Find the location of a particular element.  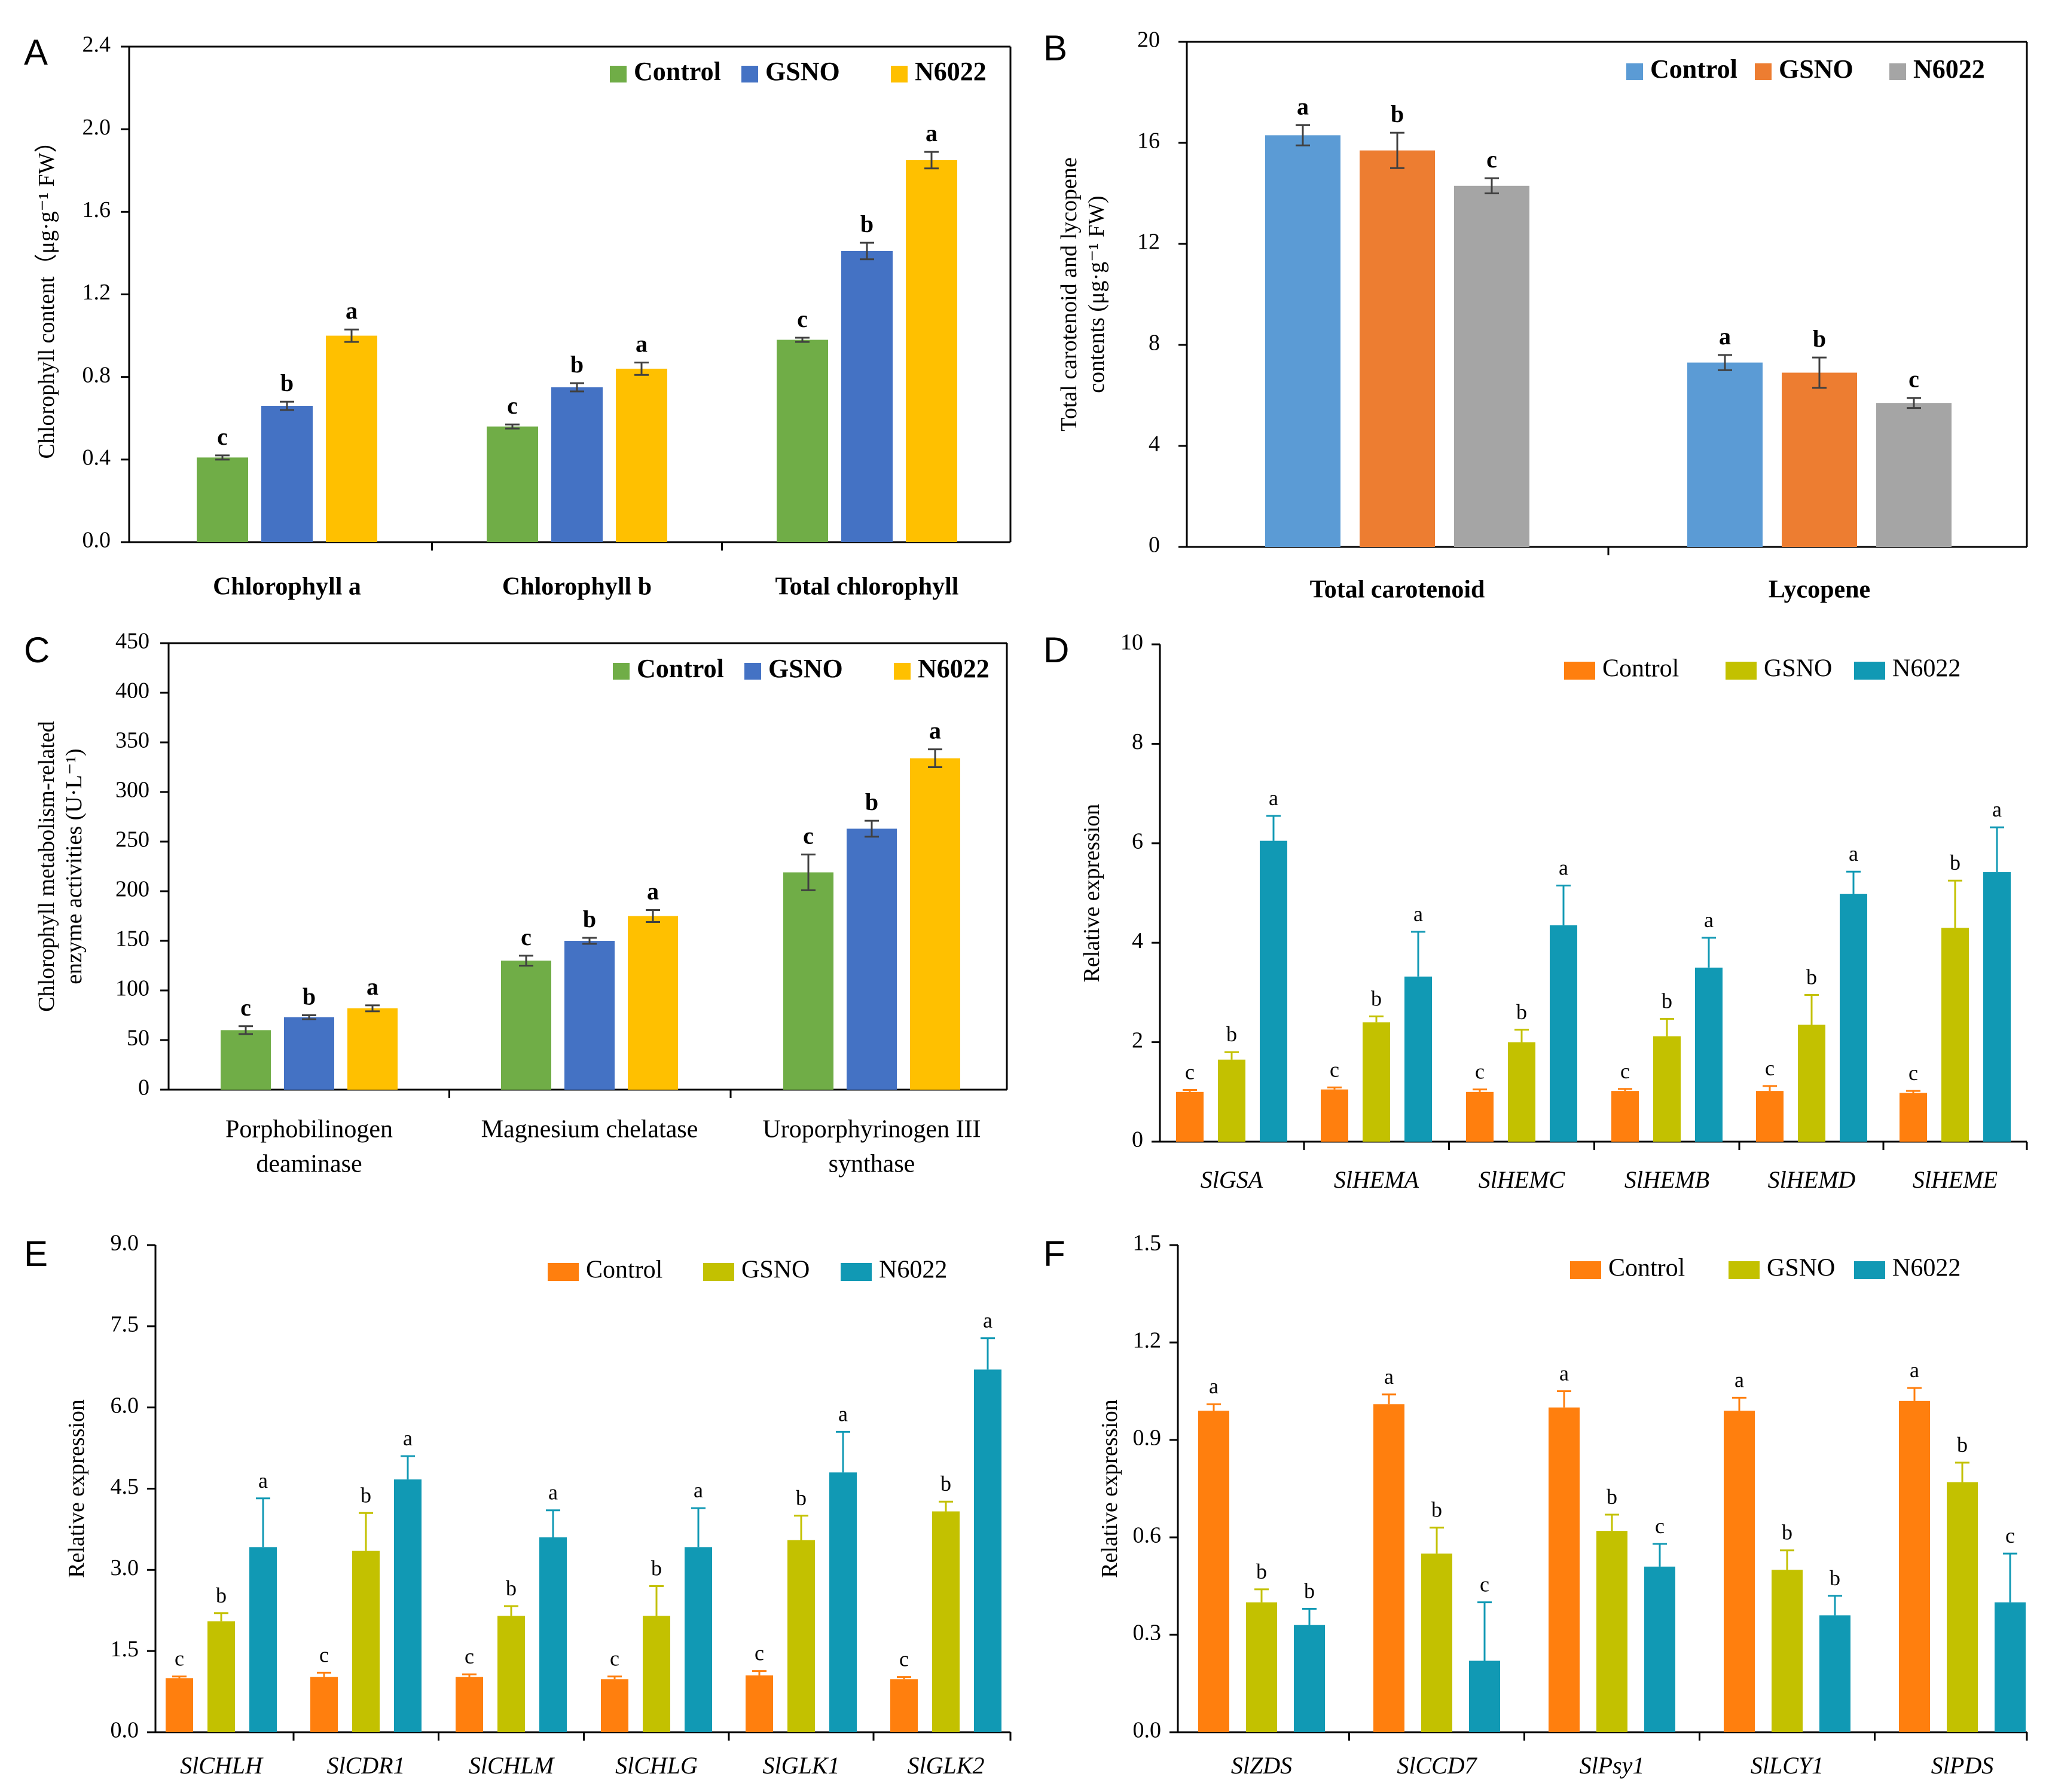

y-tick-label: 0.6 is located at coordinates (1147, 1536).